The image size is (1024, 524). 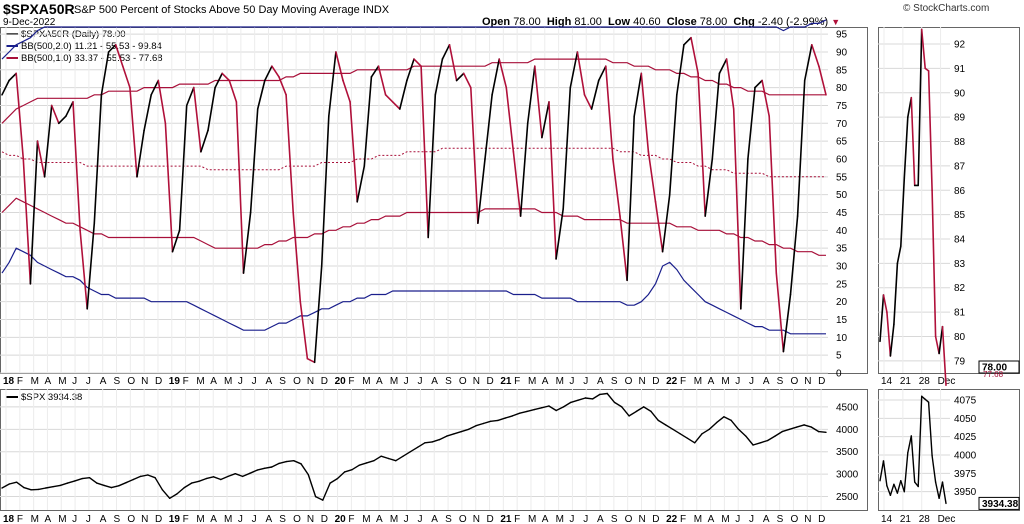 I want to click on x-tick-label-0-58: N, so click(x=807, y=381).